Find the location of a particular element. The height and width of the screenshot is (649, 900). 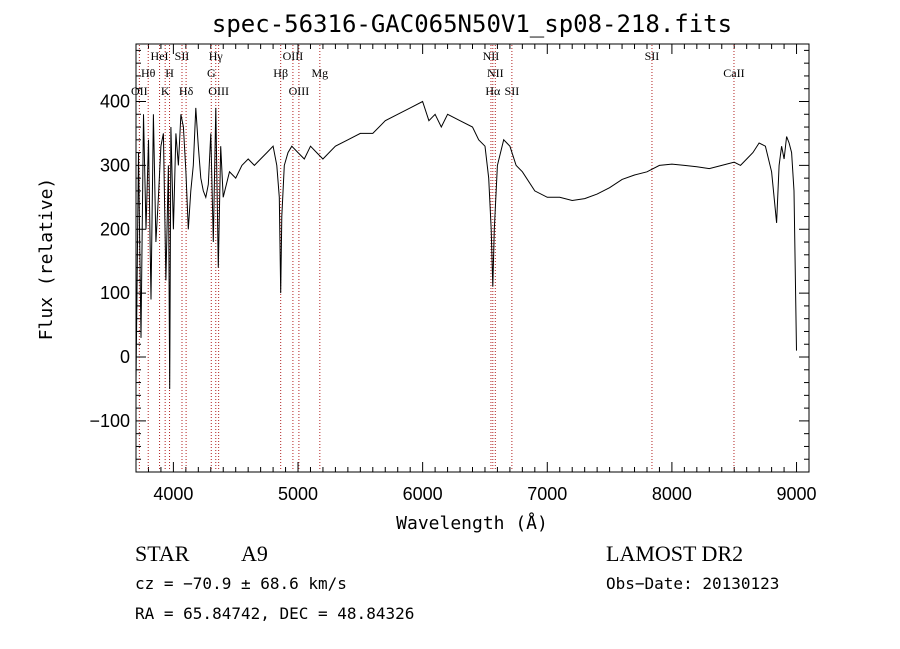

sky-coordinates: RA = 65.84742, DEC = 48.84326 is located at coordinates (274, 613).